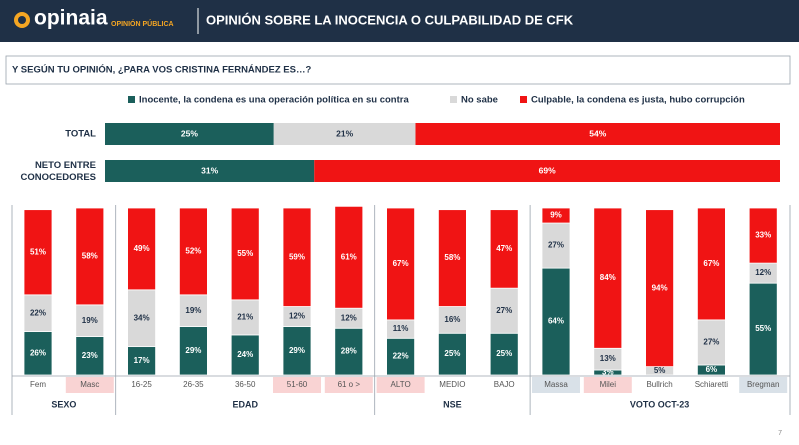 This screenshot has width=799, height=445. What do you see at coordinates (659, 404) in the screenshot?
I see `group-label: VOTO OCT-23` at bounding box center [659, 404].